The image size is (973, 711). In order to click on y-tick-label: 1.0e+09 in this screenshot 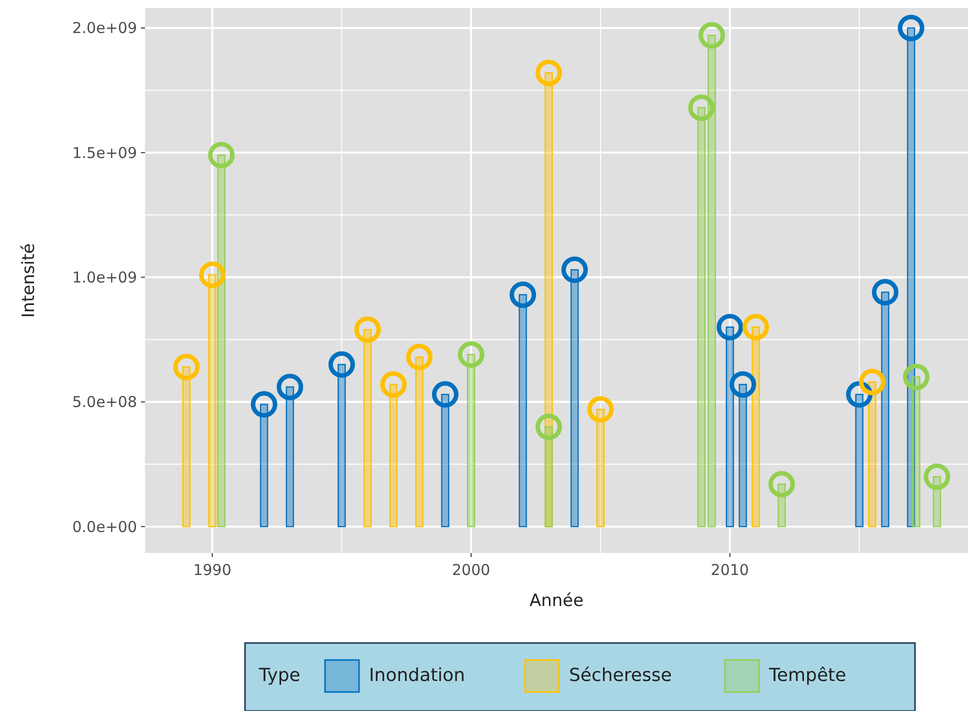, I will do `click(104, 277)`.